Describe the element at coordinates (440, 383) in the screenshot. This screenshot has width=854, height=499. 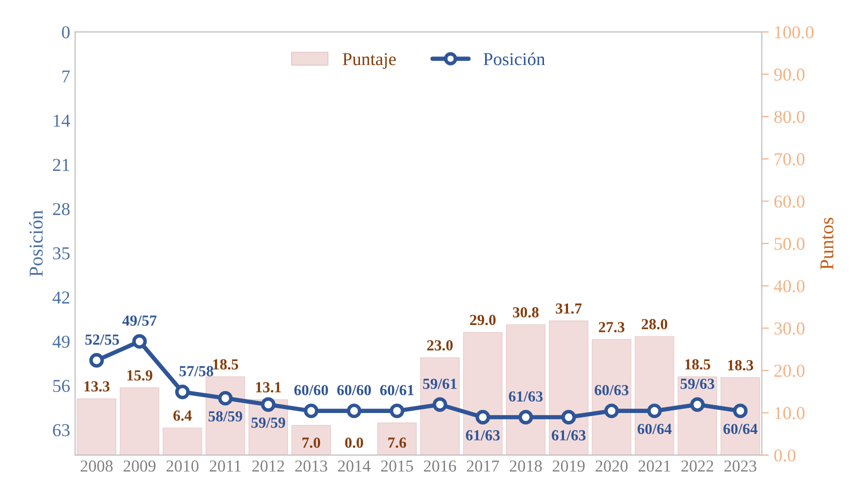
I see `data-label: 59/61` at that location.